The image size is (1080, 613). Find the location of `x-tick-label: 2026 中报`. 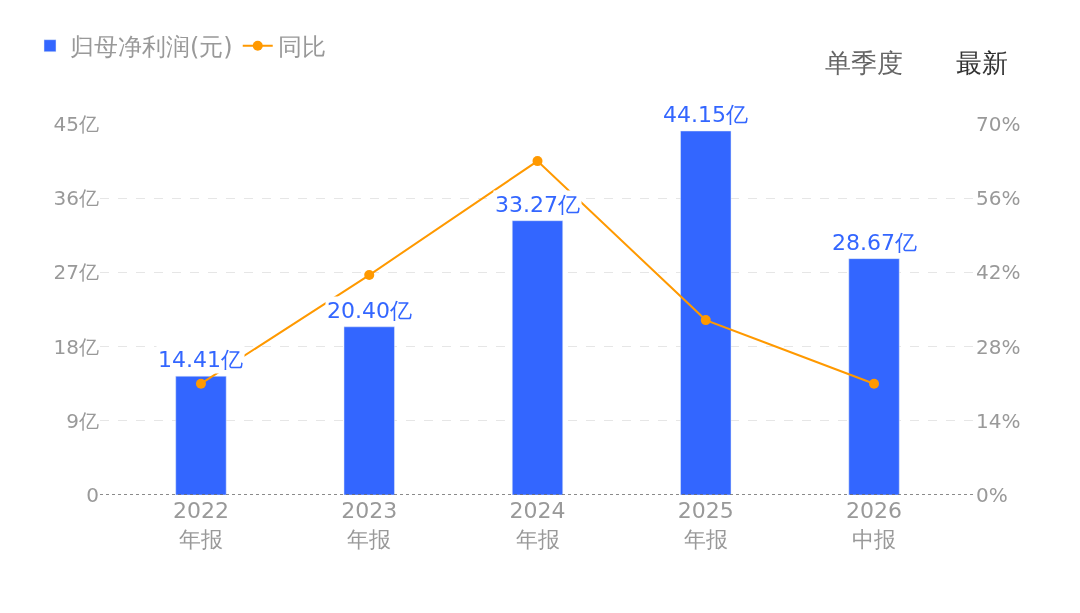

x-tick-label: 2026 中报 is located at coordinates (874, 525).